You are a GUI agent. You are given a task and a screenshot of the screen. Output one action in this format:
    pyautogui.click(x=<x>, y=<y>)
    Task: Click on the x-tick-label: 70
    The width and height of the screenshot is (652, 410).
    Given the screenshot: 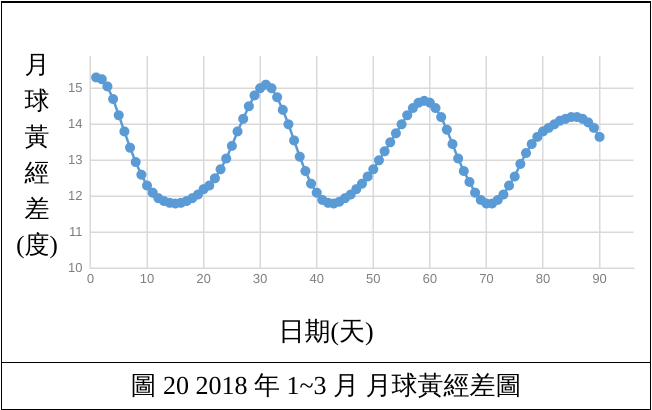 What is the action you would take?
    pyautogui.click(x=486, y=278)
    